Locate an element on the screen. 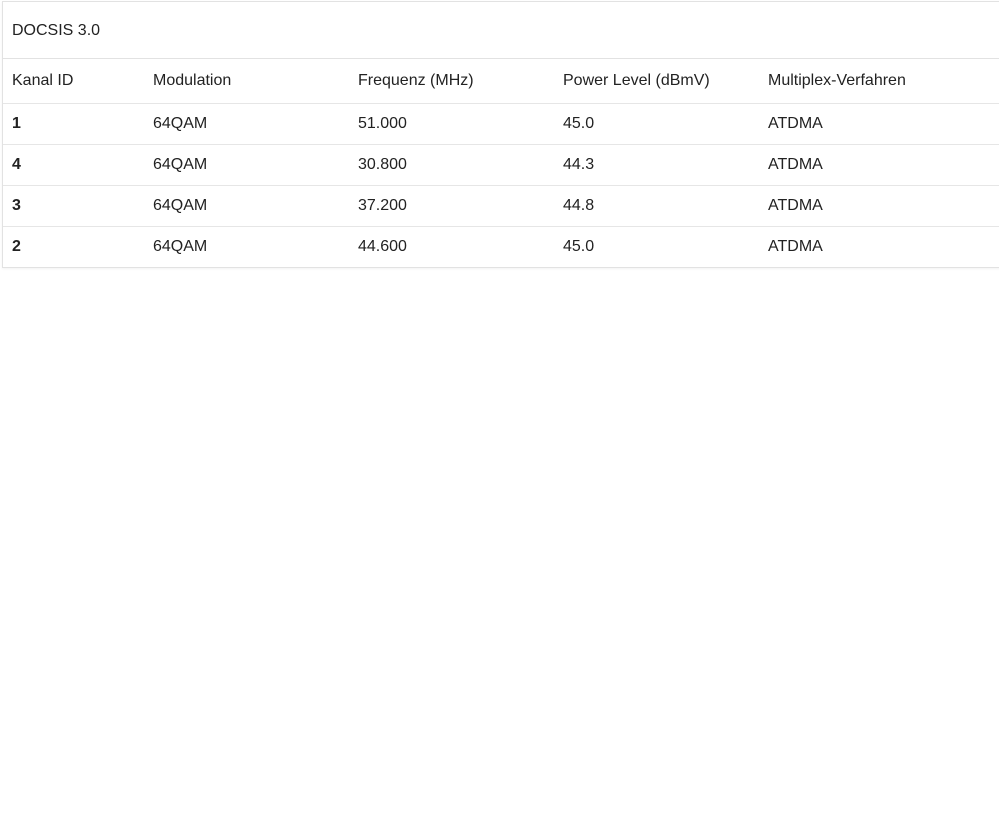  cell-power-level: 44.3 is located at coordinates (656, 165).